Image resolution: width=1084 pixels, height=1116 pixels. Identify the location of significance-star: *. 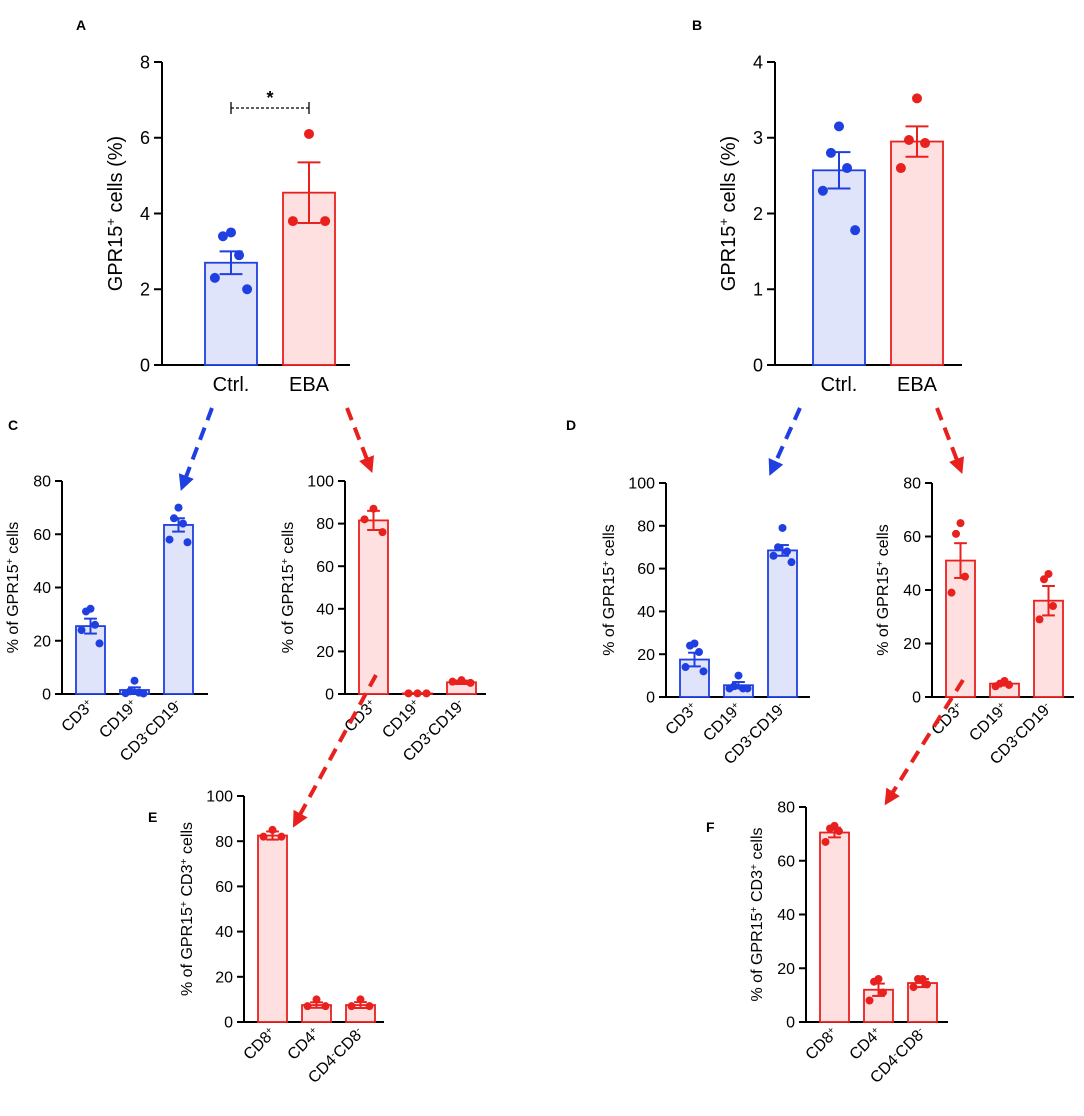
(269, 98).